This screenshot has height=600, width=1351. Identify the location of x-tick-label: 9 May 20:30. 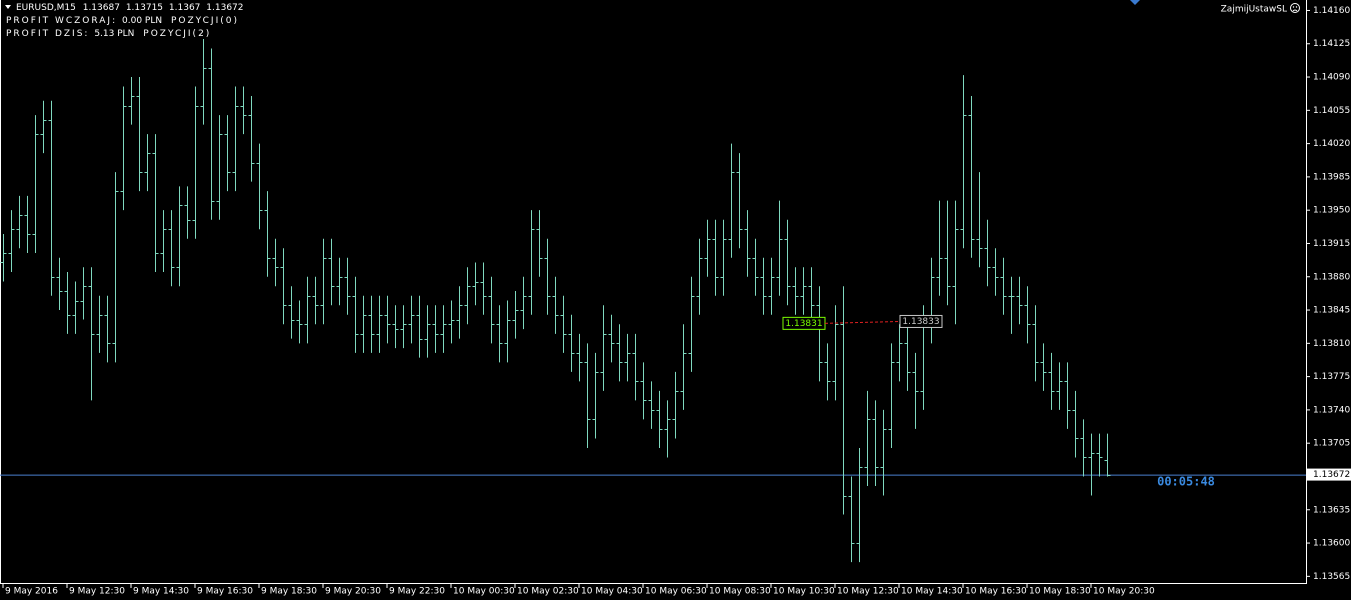
(353, 592).